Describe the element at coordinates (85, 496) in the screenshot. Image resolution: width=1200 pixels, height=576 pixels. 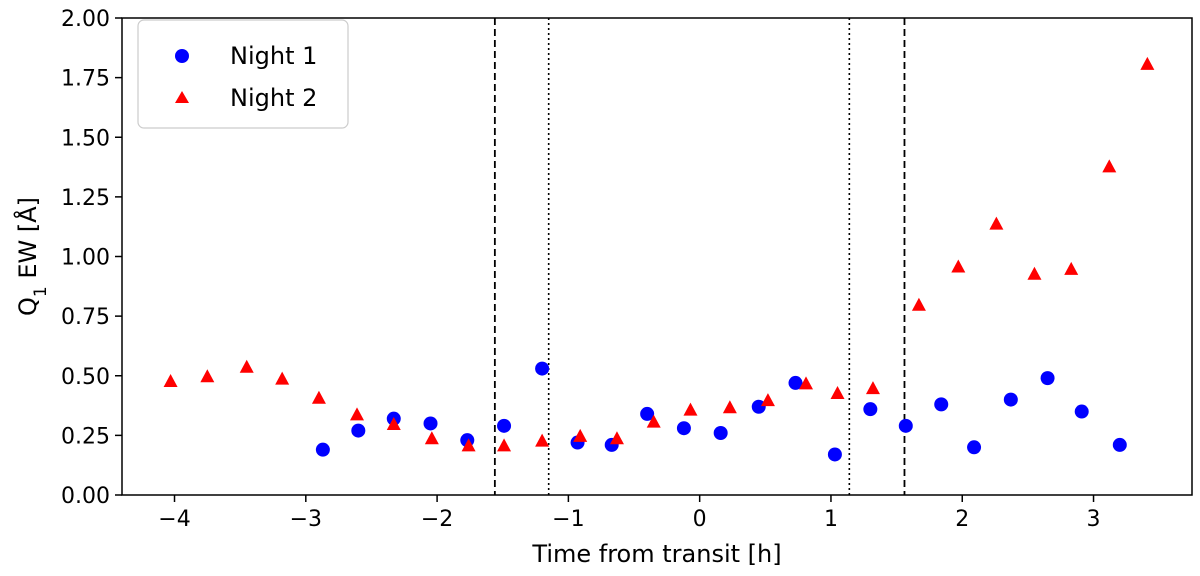
I see `y-tick-label: 0.00` at that location.